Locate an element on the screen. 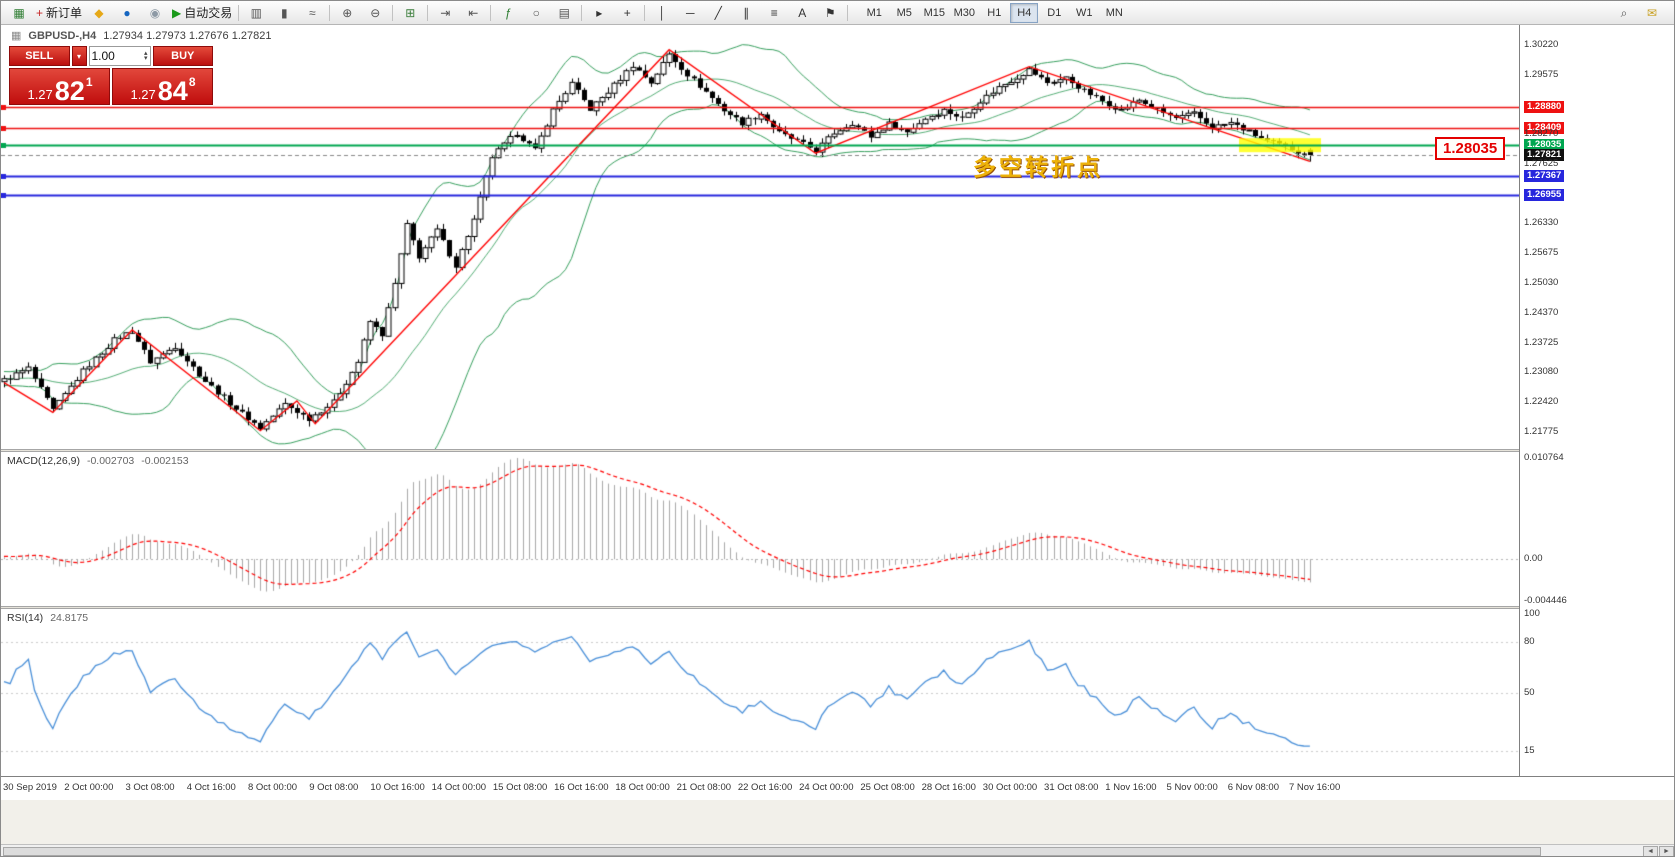  timeframe-m1: M1 is located at coordinates (874, 12).